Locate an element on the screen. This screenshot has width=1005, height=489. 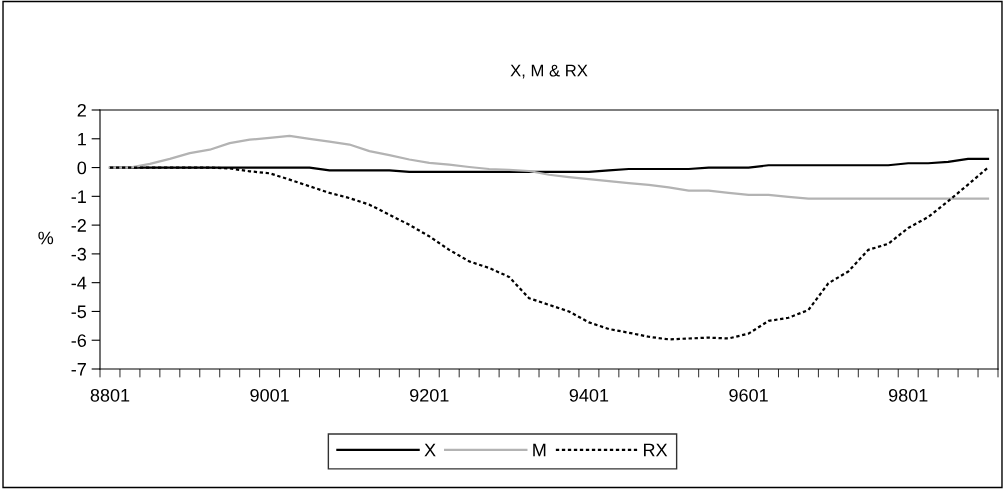
x-tick-label: 9601 is located at coordinates (748, 395).